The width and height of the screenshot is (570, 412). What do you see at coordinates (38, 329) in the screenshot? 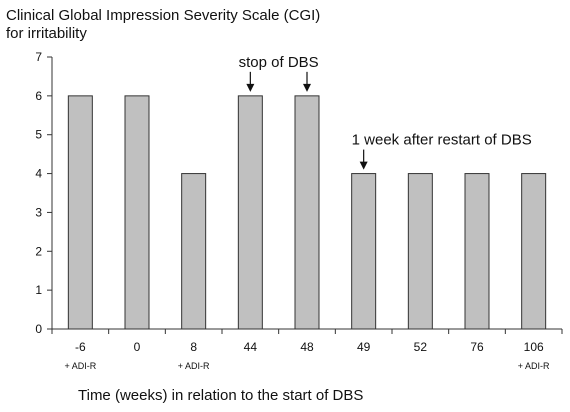
I see `y-tick-label: 0` at bounding box center [38, 329].